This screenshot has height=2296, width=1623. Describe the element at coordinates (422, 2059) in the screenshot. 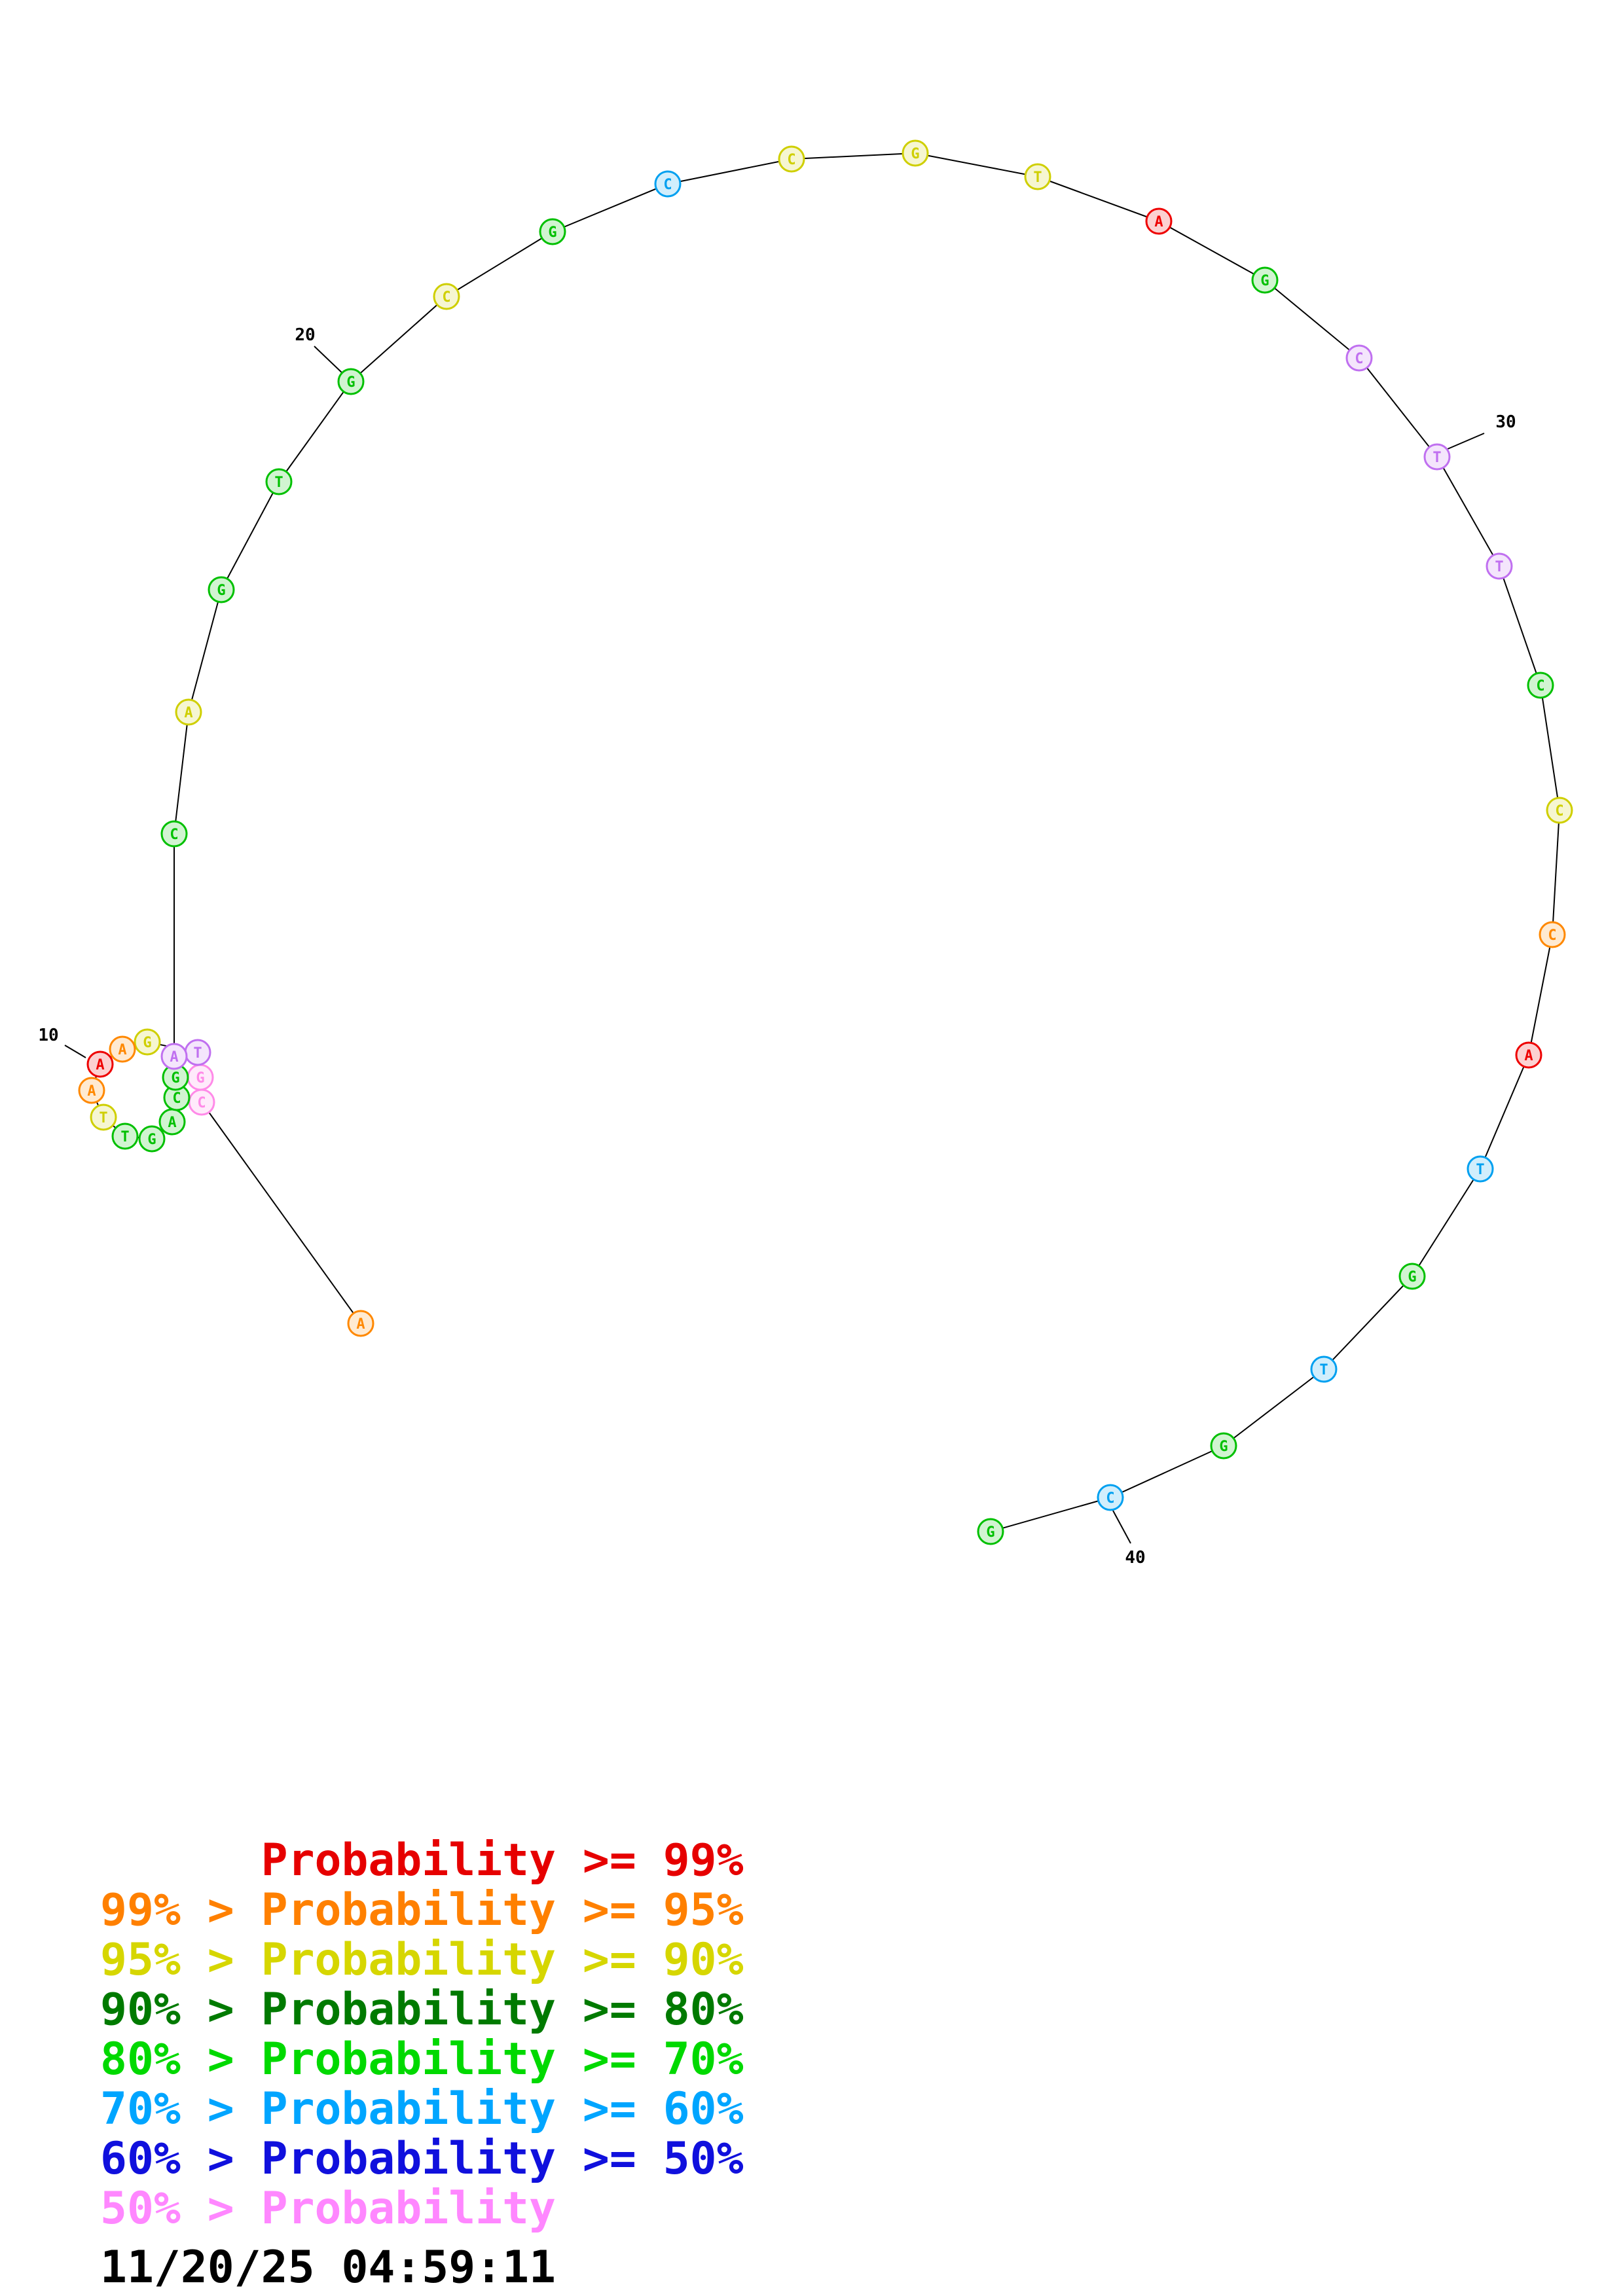

I see `legend-line-70-80: 80% > Probability >= 70%` at that location.